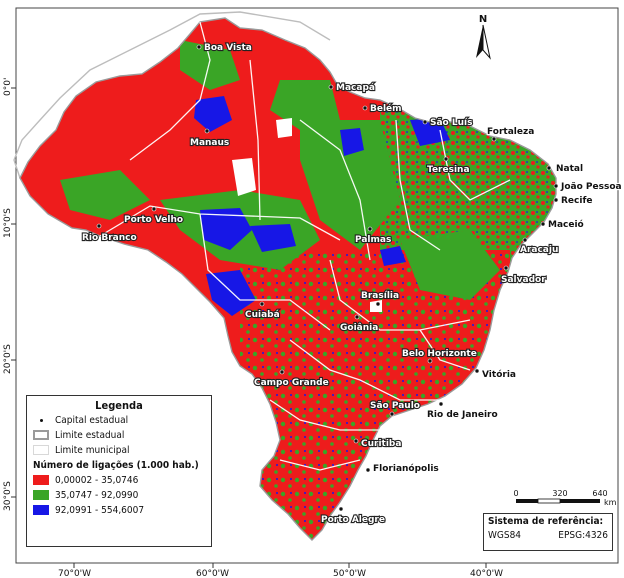  I want to click on city-salvador: Salvador, so click(523, 275).